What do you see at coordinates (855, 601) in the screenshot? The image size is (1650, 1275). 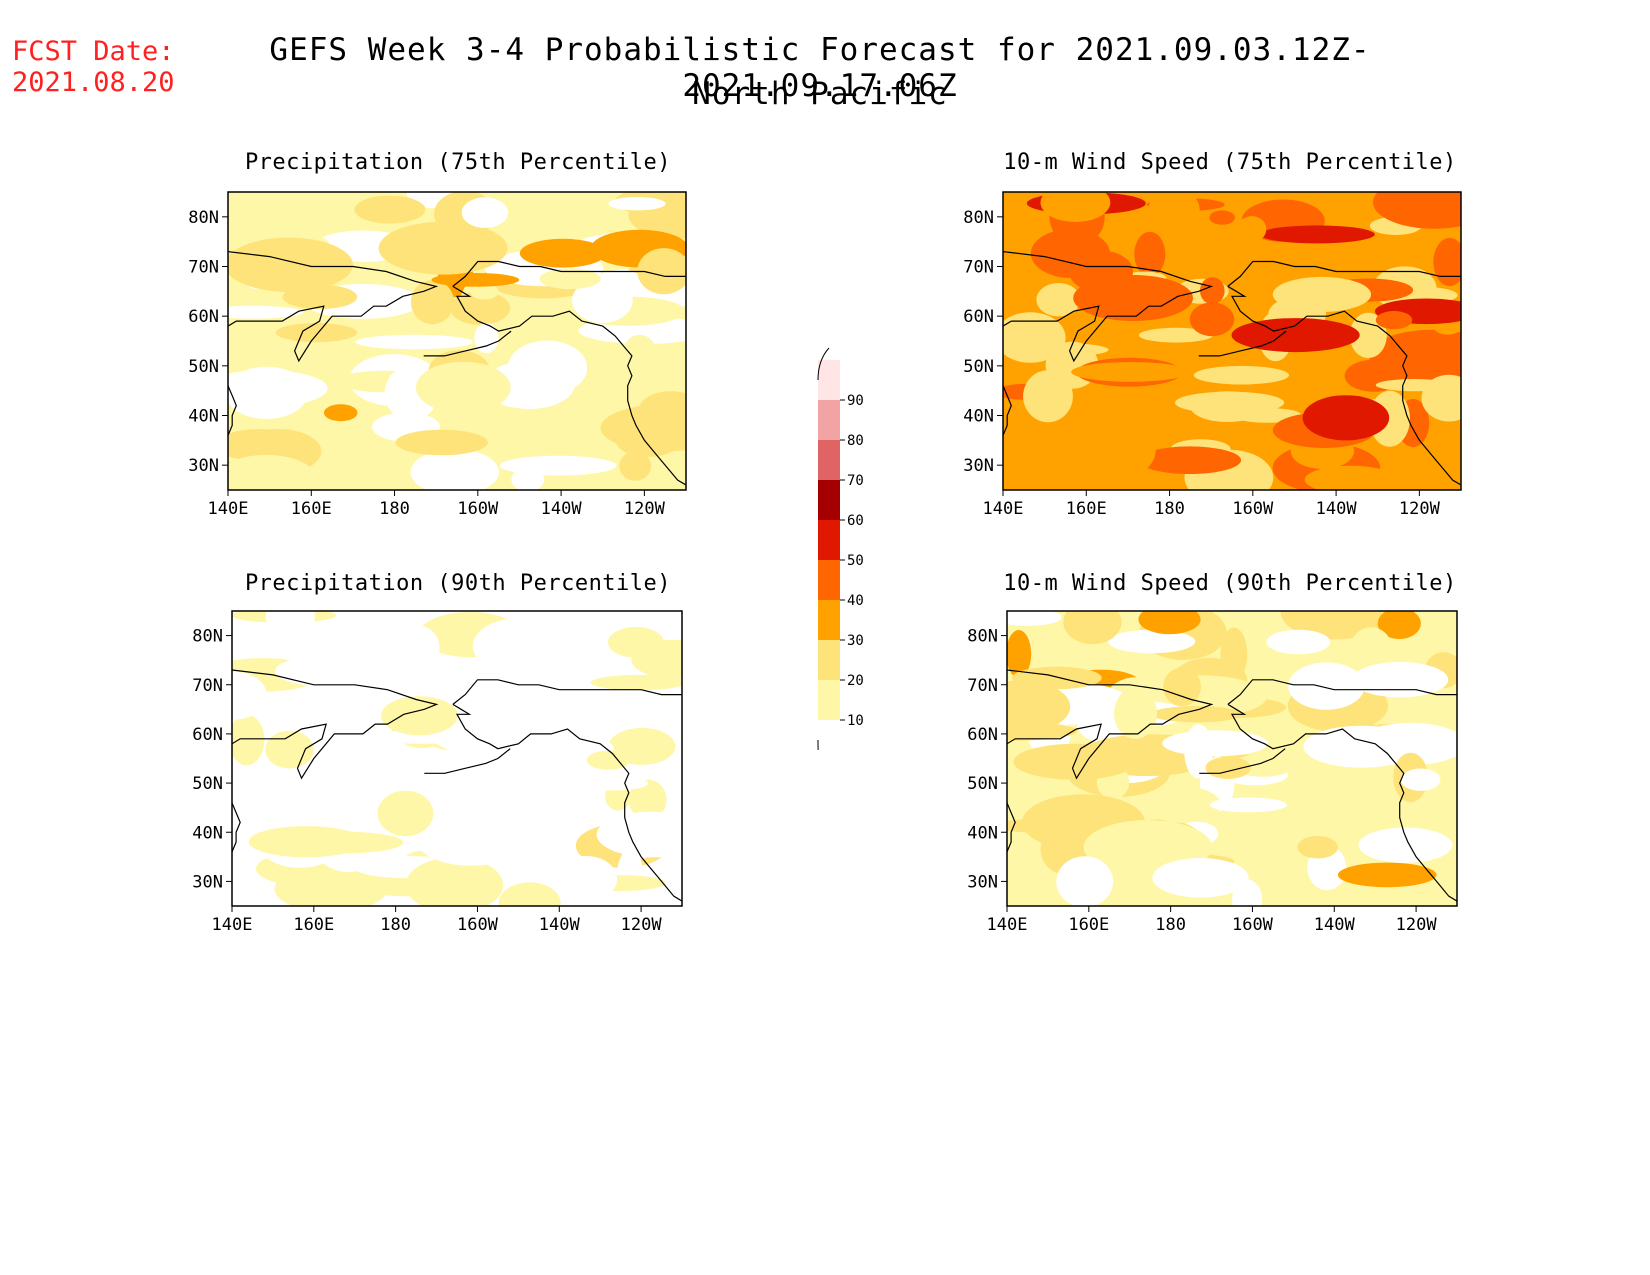 I see `colorbar-label: 40` at bounding box center [855, 601].